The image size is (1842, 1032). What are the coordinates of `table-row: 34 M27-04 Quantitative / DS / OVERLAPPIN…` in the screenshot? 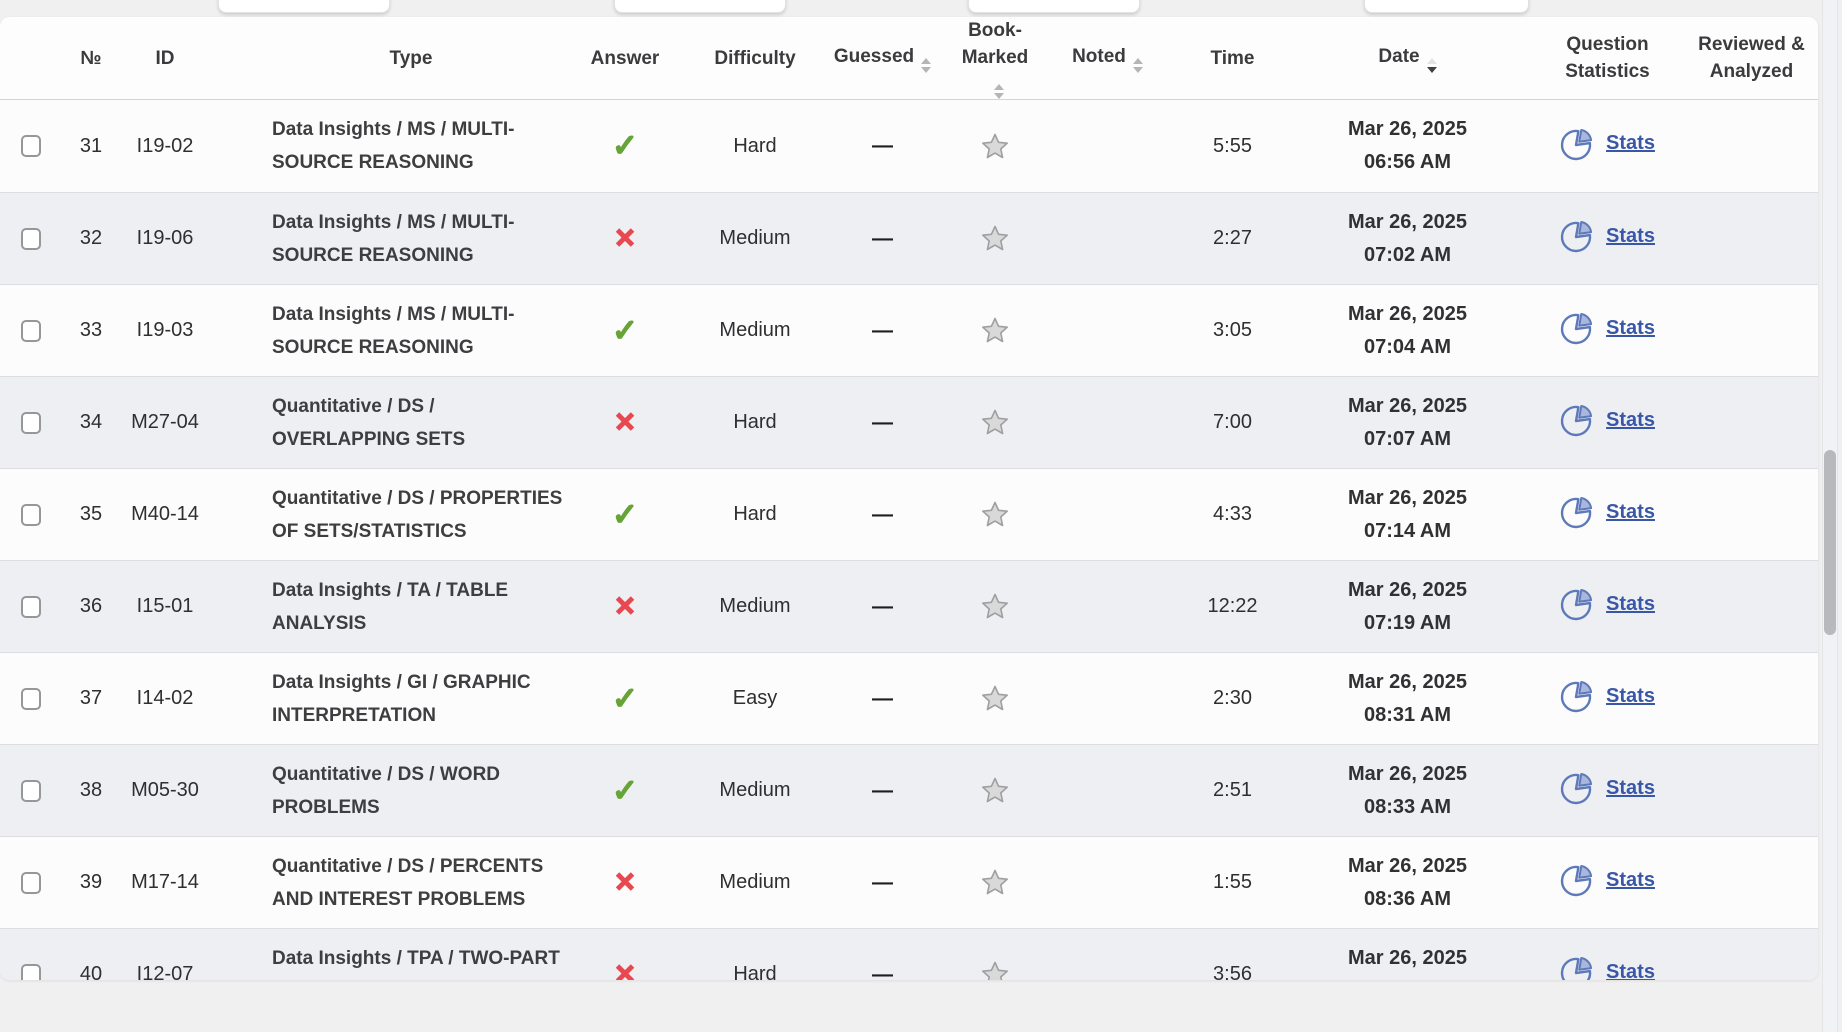 It's located at (909, 422).